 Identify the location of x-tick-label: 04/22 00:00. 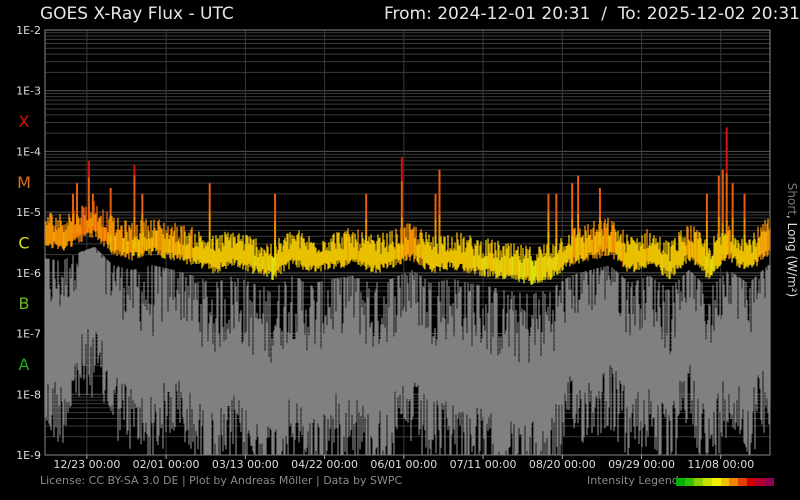
(324, 464).